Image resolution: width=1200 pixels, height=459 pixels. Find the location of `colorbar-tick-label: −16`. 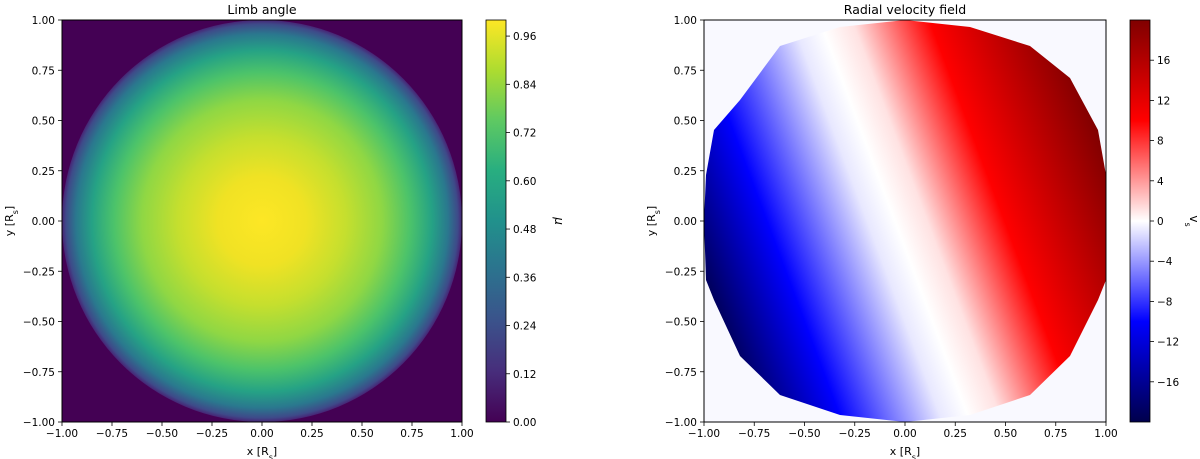

colorbar-tick-label: −16 is located at coordinates (1168, 383).